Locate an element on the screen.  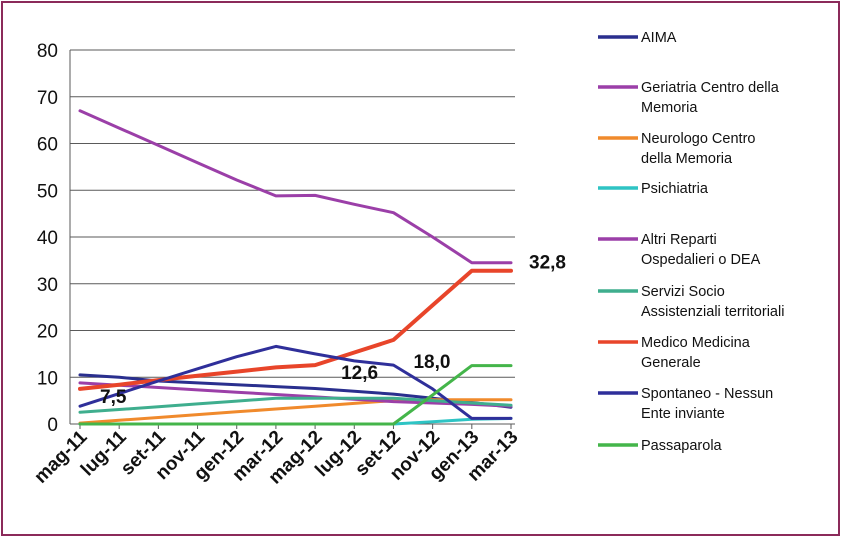
series-line-altri-reparti-ospedalieri-o-dea is located at coordinates (295, 394).